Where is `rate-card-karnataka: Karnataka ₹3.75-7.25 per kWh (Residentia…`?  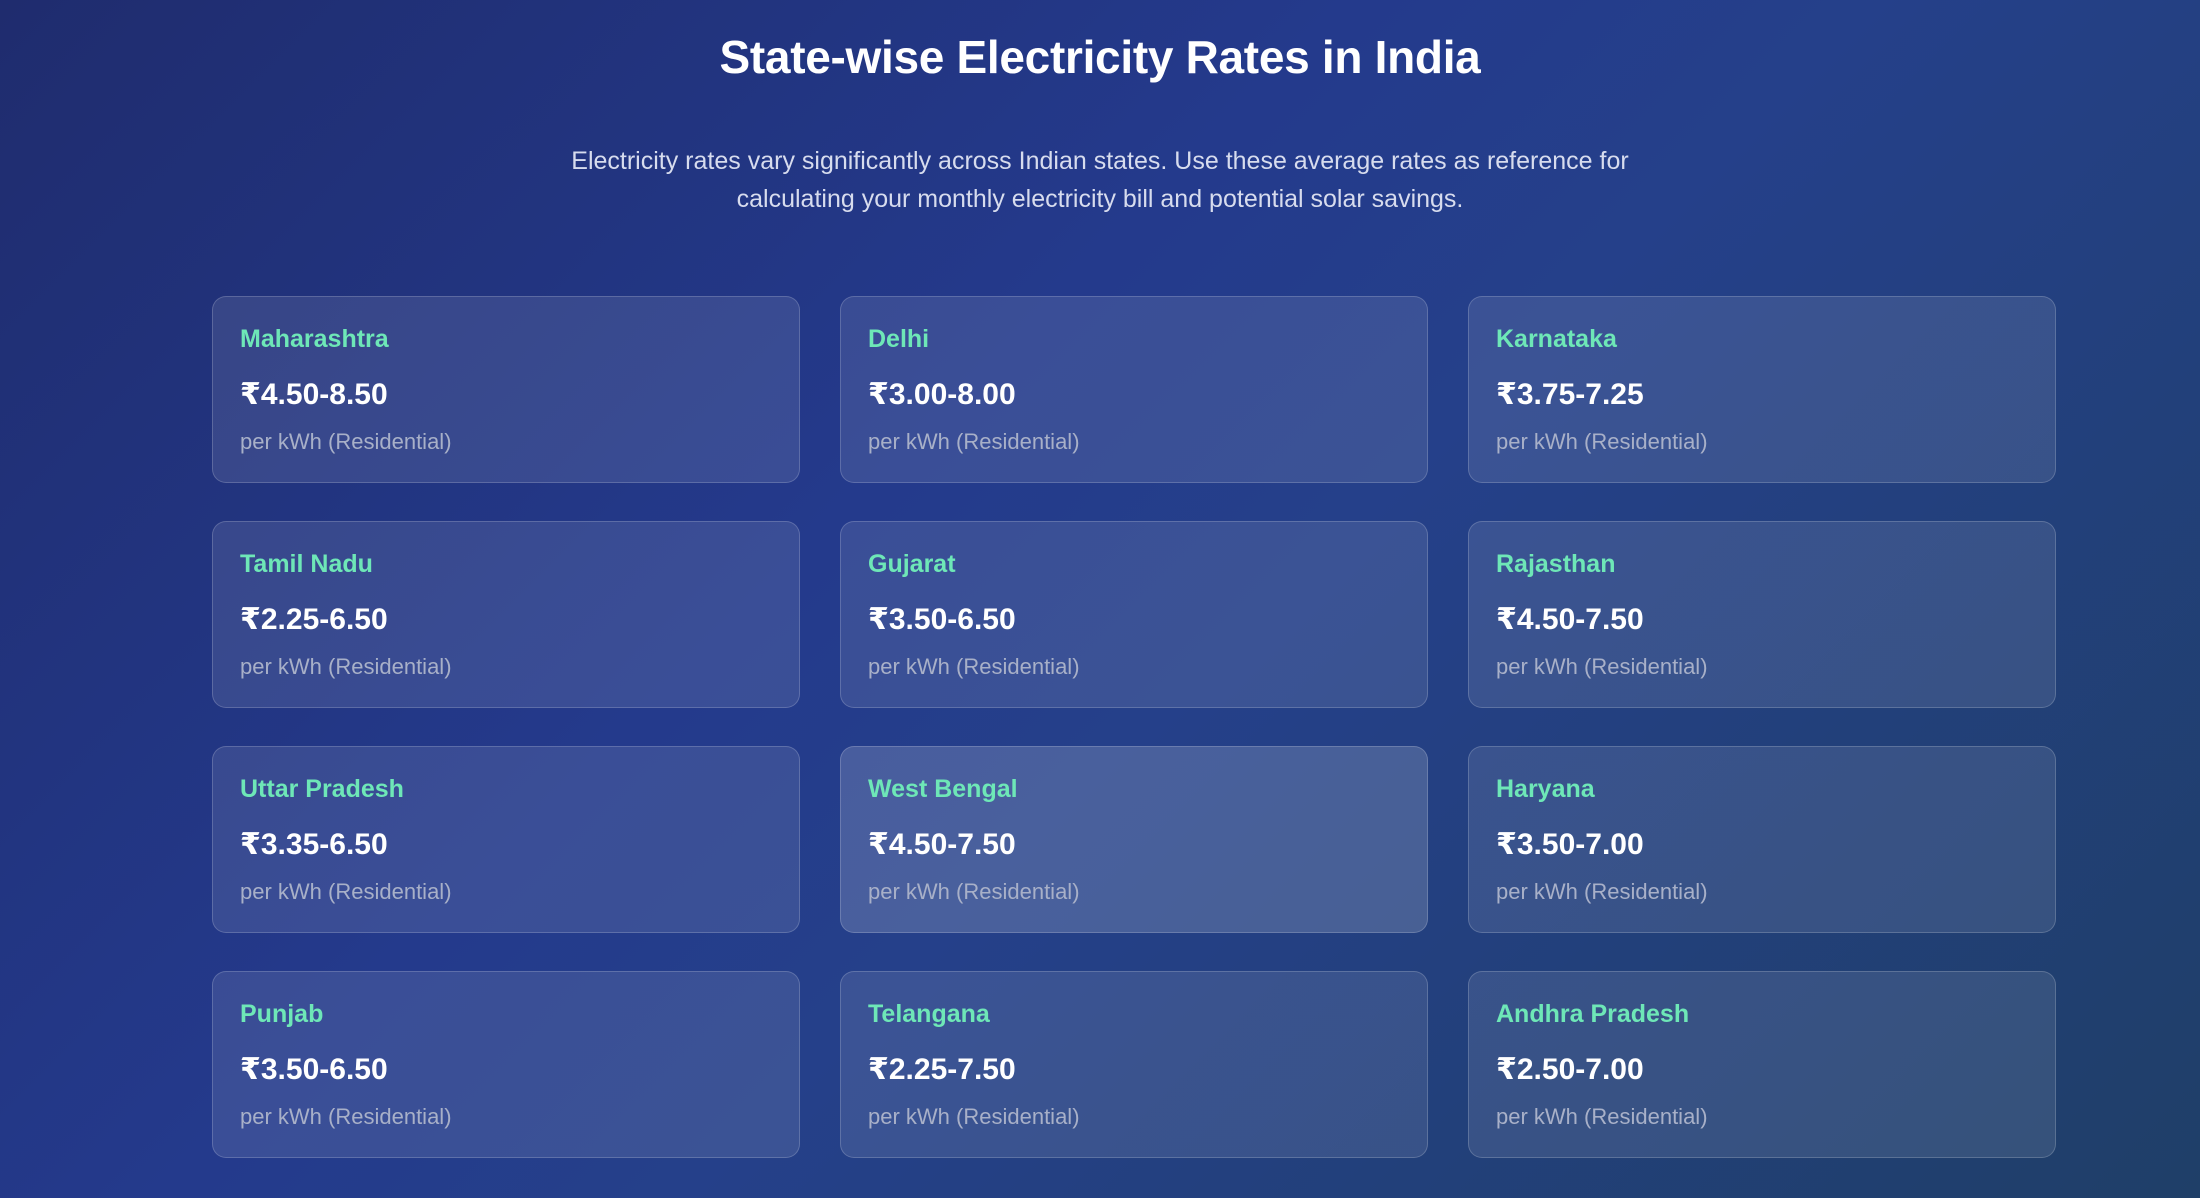 rate-card-karnataka: Karnataka ₹3.75-7.25 per kWh (Residentia… is located at coordinates (1762, 389).